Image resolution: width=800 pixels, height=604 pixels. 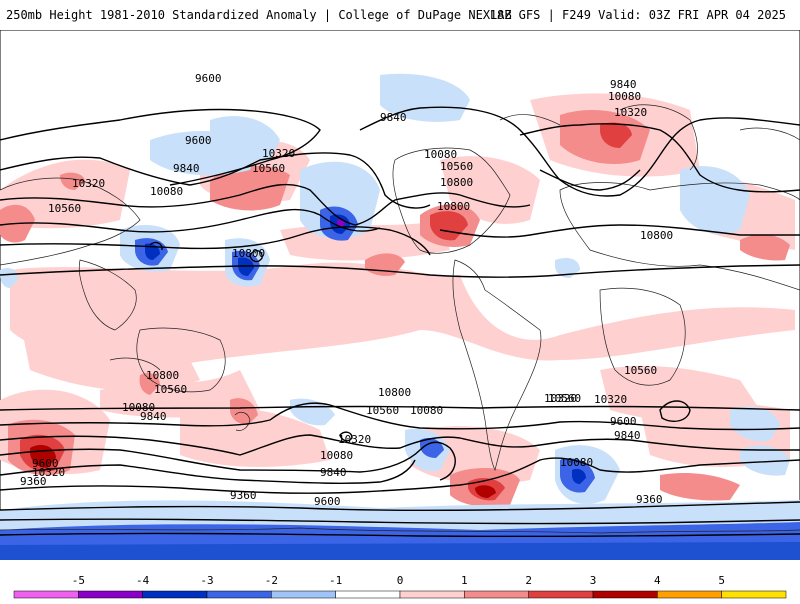 I want to click on colorbar: -5 -4 -3 -2 -1 0 1 2 3 4 5, so click(x=400, y=584).